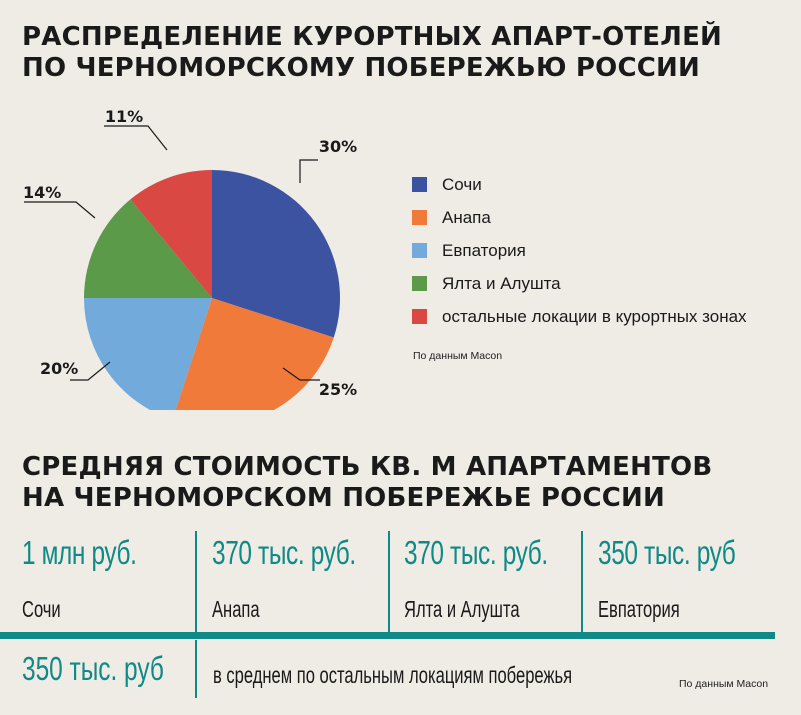  Describe the element at coordinates (42, 192) in the screenshot. I see `pct-label-yalta: 14%` at that location.